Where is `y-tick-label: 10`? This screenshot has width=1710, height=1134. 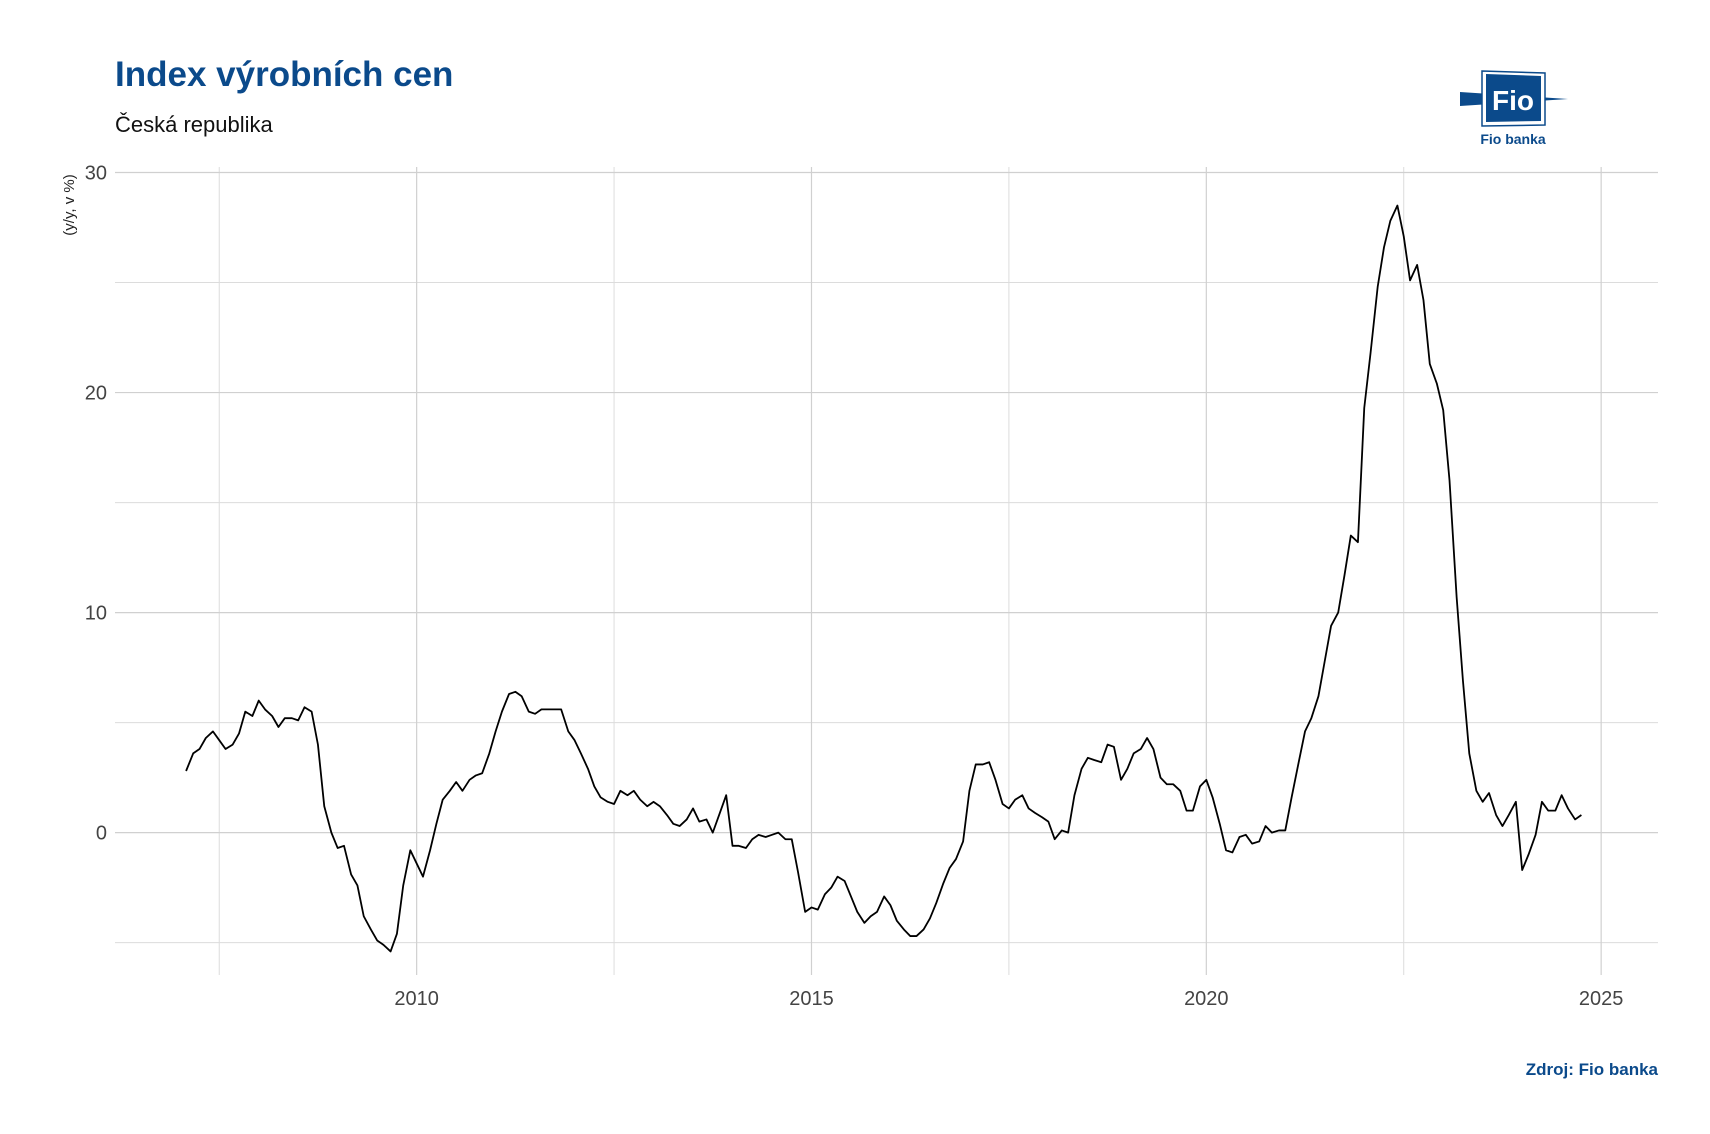
y-tick-label: 10 is located at coordinates (96, 614).